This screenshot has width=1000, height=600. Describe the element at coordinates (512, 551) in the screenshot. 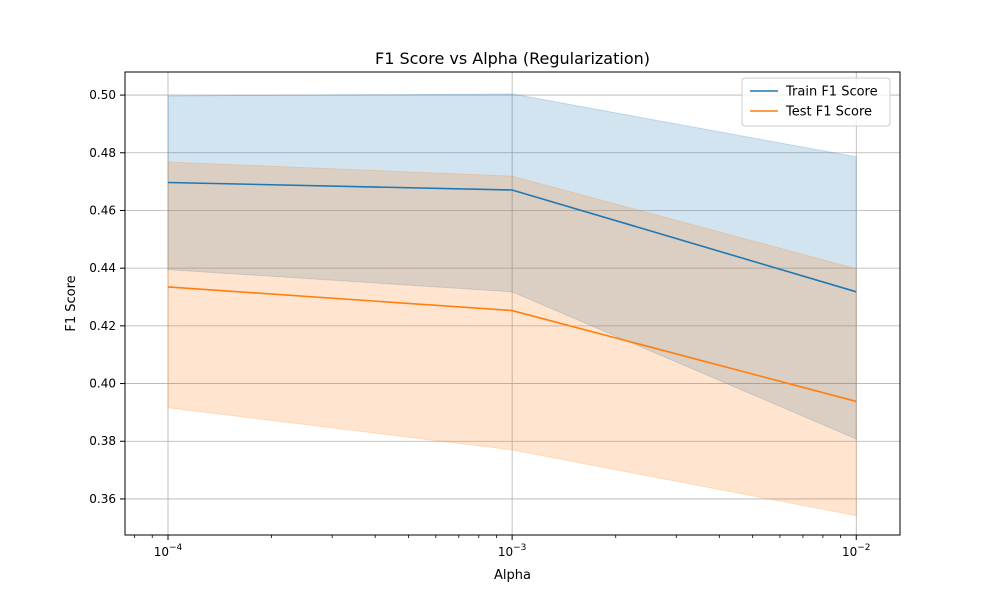

I see `x-tick-label: 10⁻³` at that location.